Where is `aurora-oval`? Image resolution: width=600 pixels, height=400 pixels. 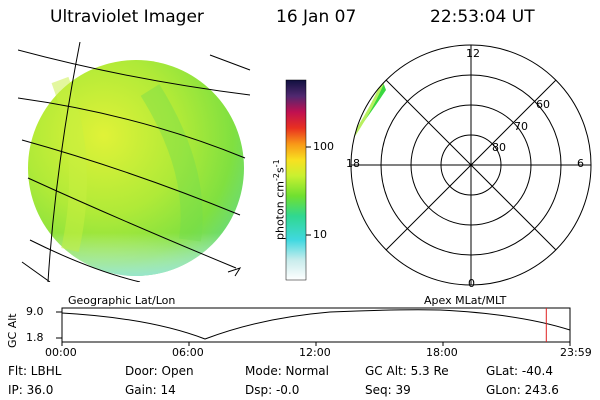 aurora-oval is located at coordinates (368, 111).